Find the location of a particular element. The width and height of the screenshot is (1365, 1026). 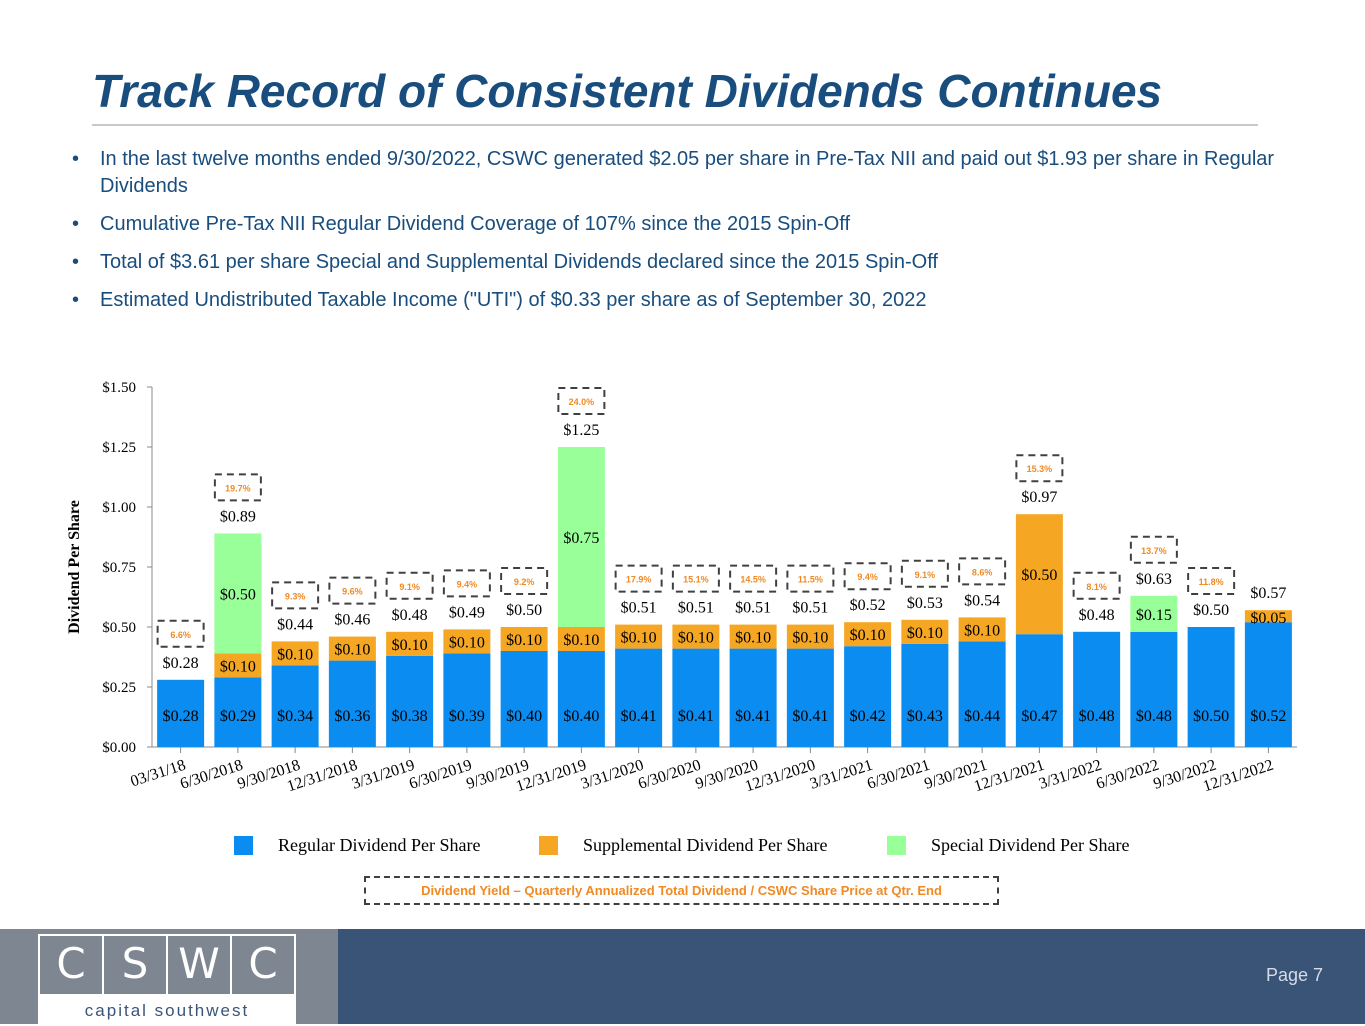

total-label: $0.28 is located at coordinates (181, 663).